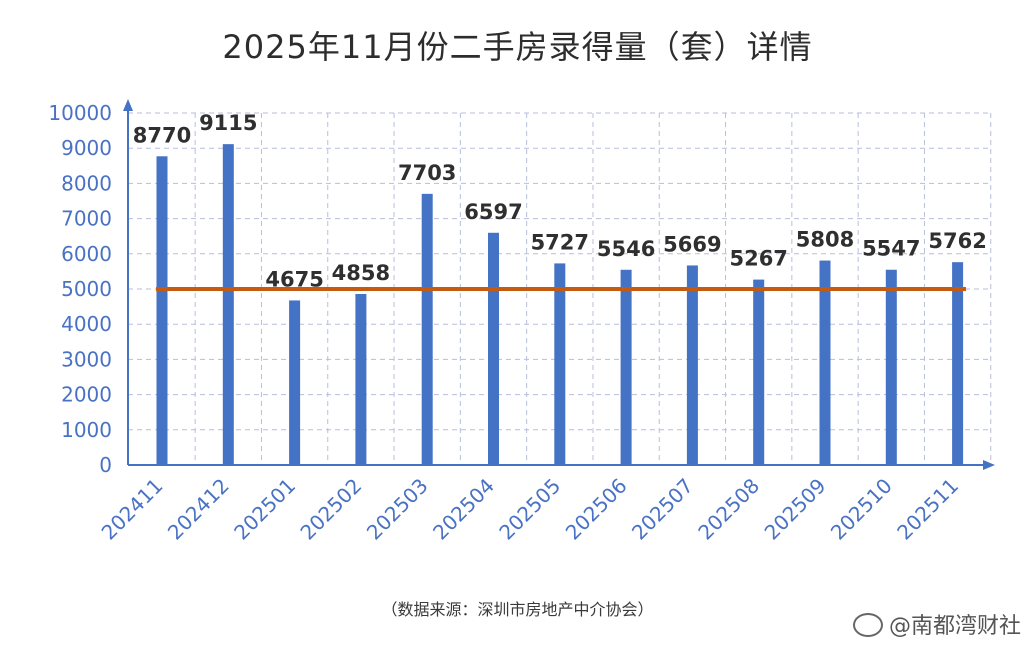 The height and width of the screenshot is (645, 1035). Describe the element at coordinates (692, 244) in the screenshot. I see `data-label: 5669` at that location.